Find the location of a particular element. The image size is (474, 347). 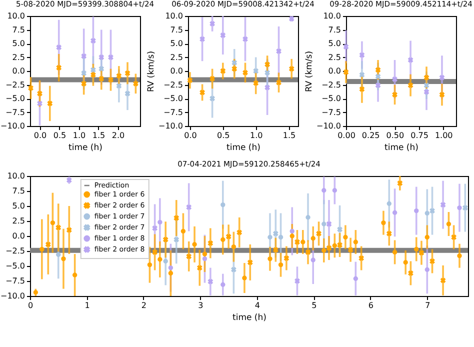

x-tick-label: 2.0 is located at coordinates (118, 135).